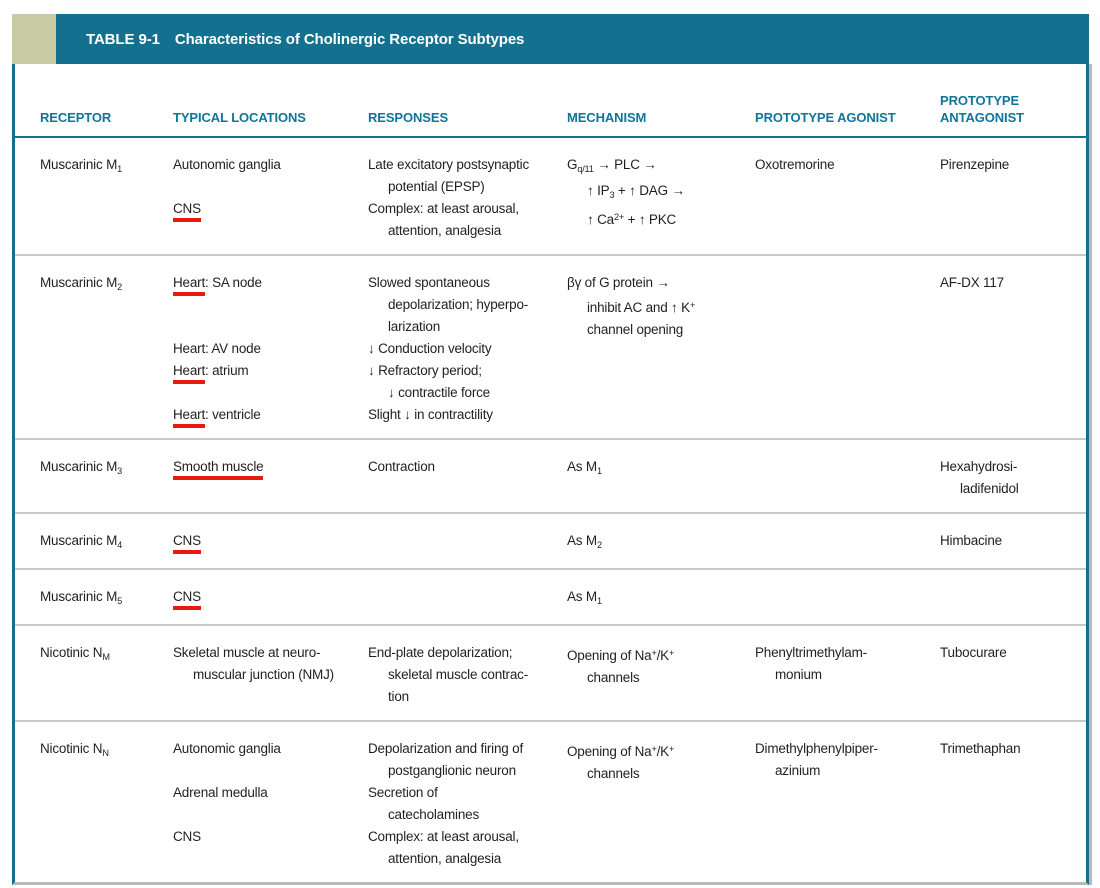 The height and width of the screenshot is (888, 1100). What do you see at coordinates (467, 117) in the screenshot?
I see `column-header-responses: RESPONSES` at bounding box center [467, 117].